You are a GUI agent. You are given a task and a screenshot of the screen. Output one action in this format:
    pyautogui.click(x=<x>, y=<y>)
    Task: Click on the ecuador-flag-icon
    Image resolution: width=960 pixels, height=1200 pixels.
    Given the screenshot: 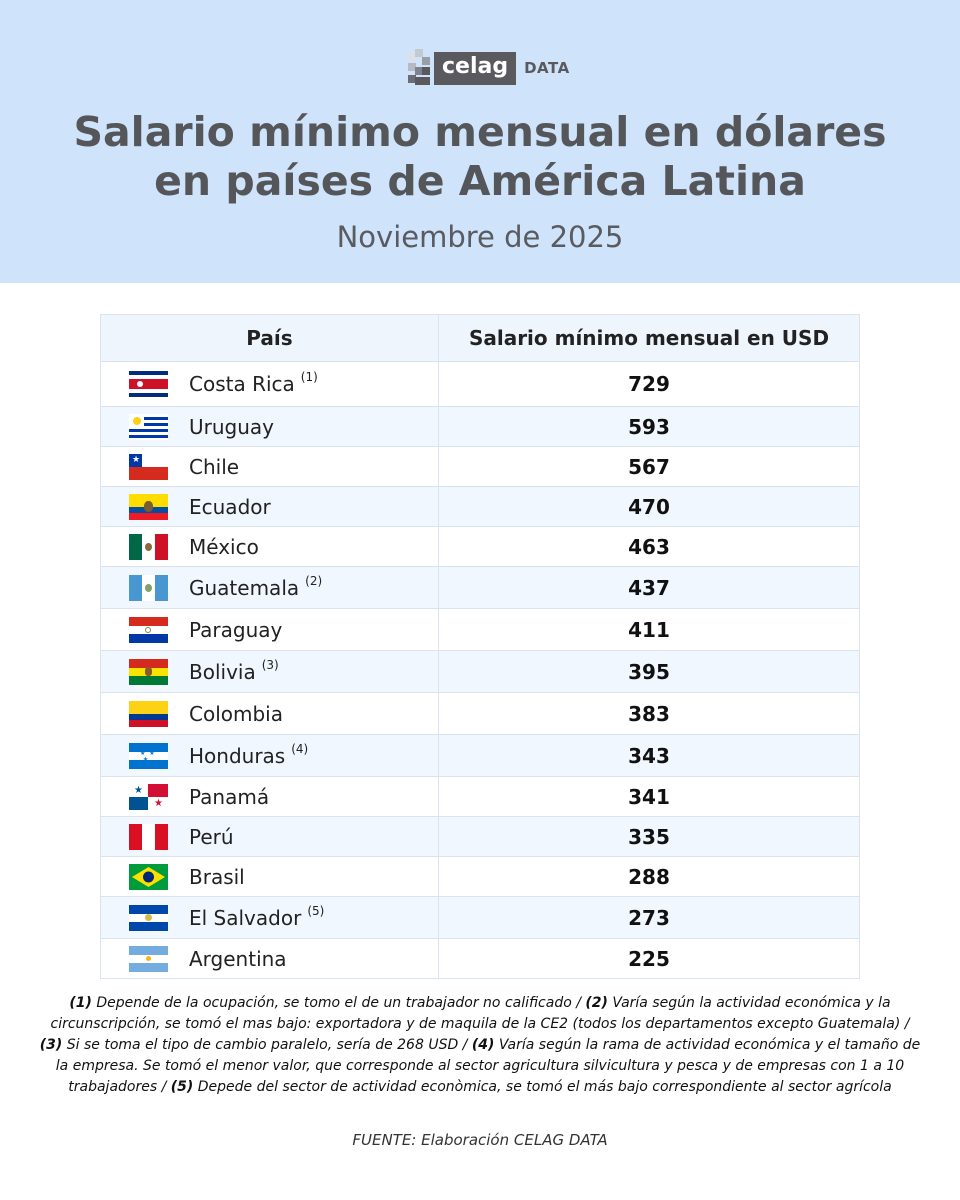 What is the action you would take?
    pyautogui.click(x=148, y=506)
    